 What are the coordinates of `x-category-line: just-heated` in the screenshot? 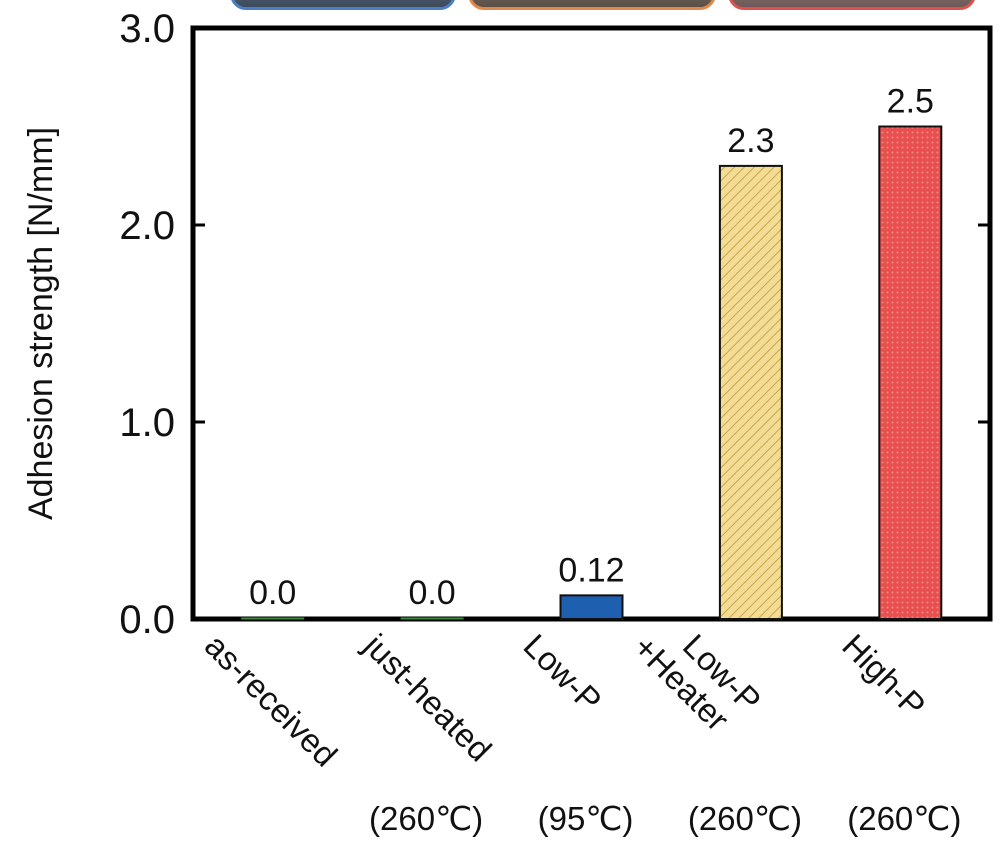 It's located at (427, 697).